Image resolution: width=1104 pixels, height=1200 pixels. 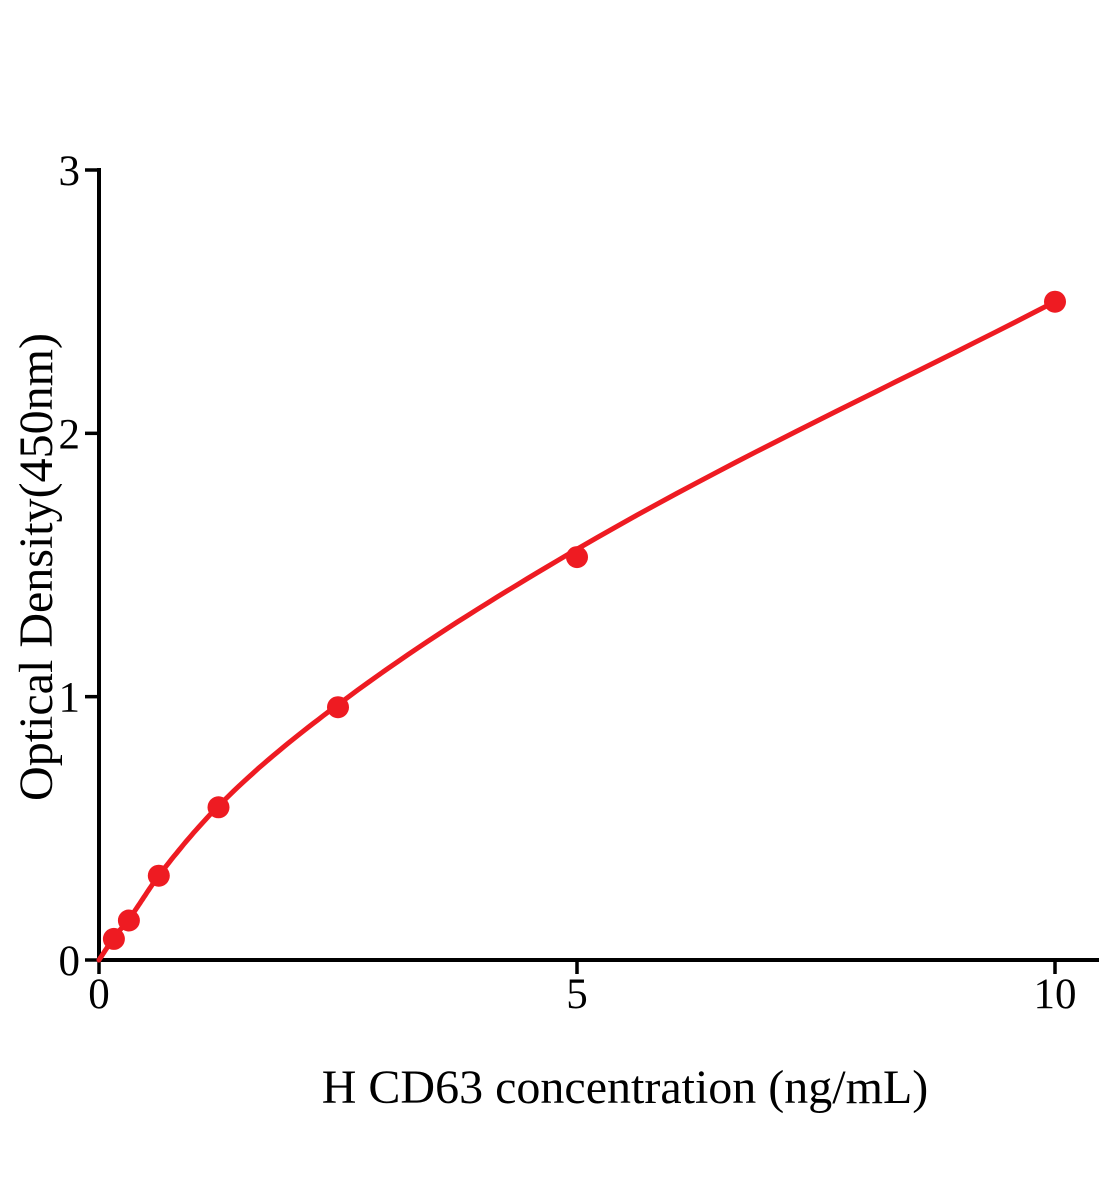 What do you see at coordinates (70, 171) in the screenshot?
I see `y-tick-label: 3` at bounding box center [70, 171].